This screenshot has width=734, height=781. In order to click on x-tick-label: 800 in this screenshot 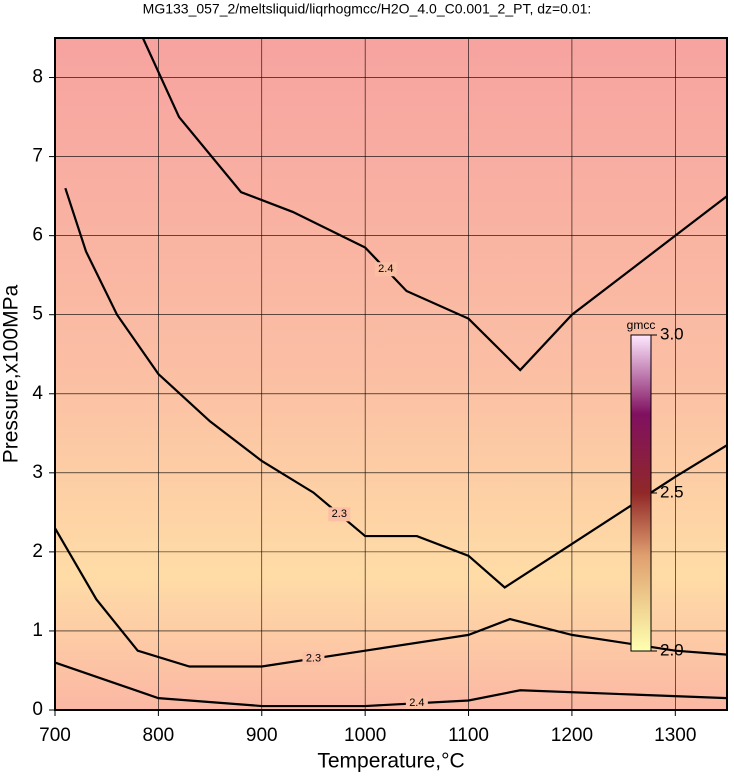, I will do `click(159, 735)`.